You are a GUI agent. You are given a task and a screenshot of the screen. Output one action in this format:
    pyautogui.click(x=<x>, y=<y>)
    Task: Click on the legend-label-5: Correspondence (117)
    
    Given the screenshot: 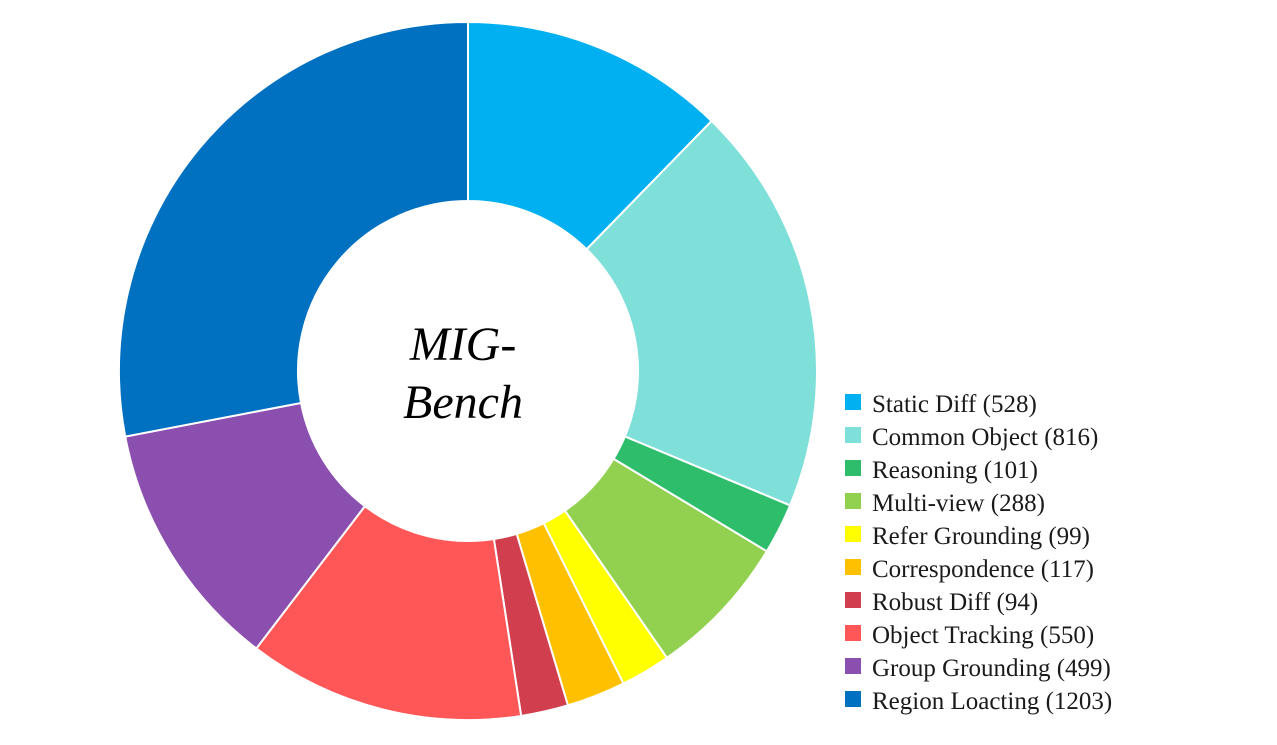 What is the action you would take?
    pyautogui.click(x=983, y=569)
    